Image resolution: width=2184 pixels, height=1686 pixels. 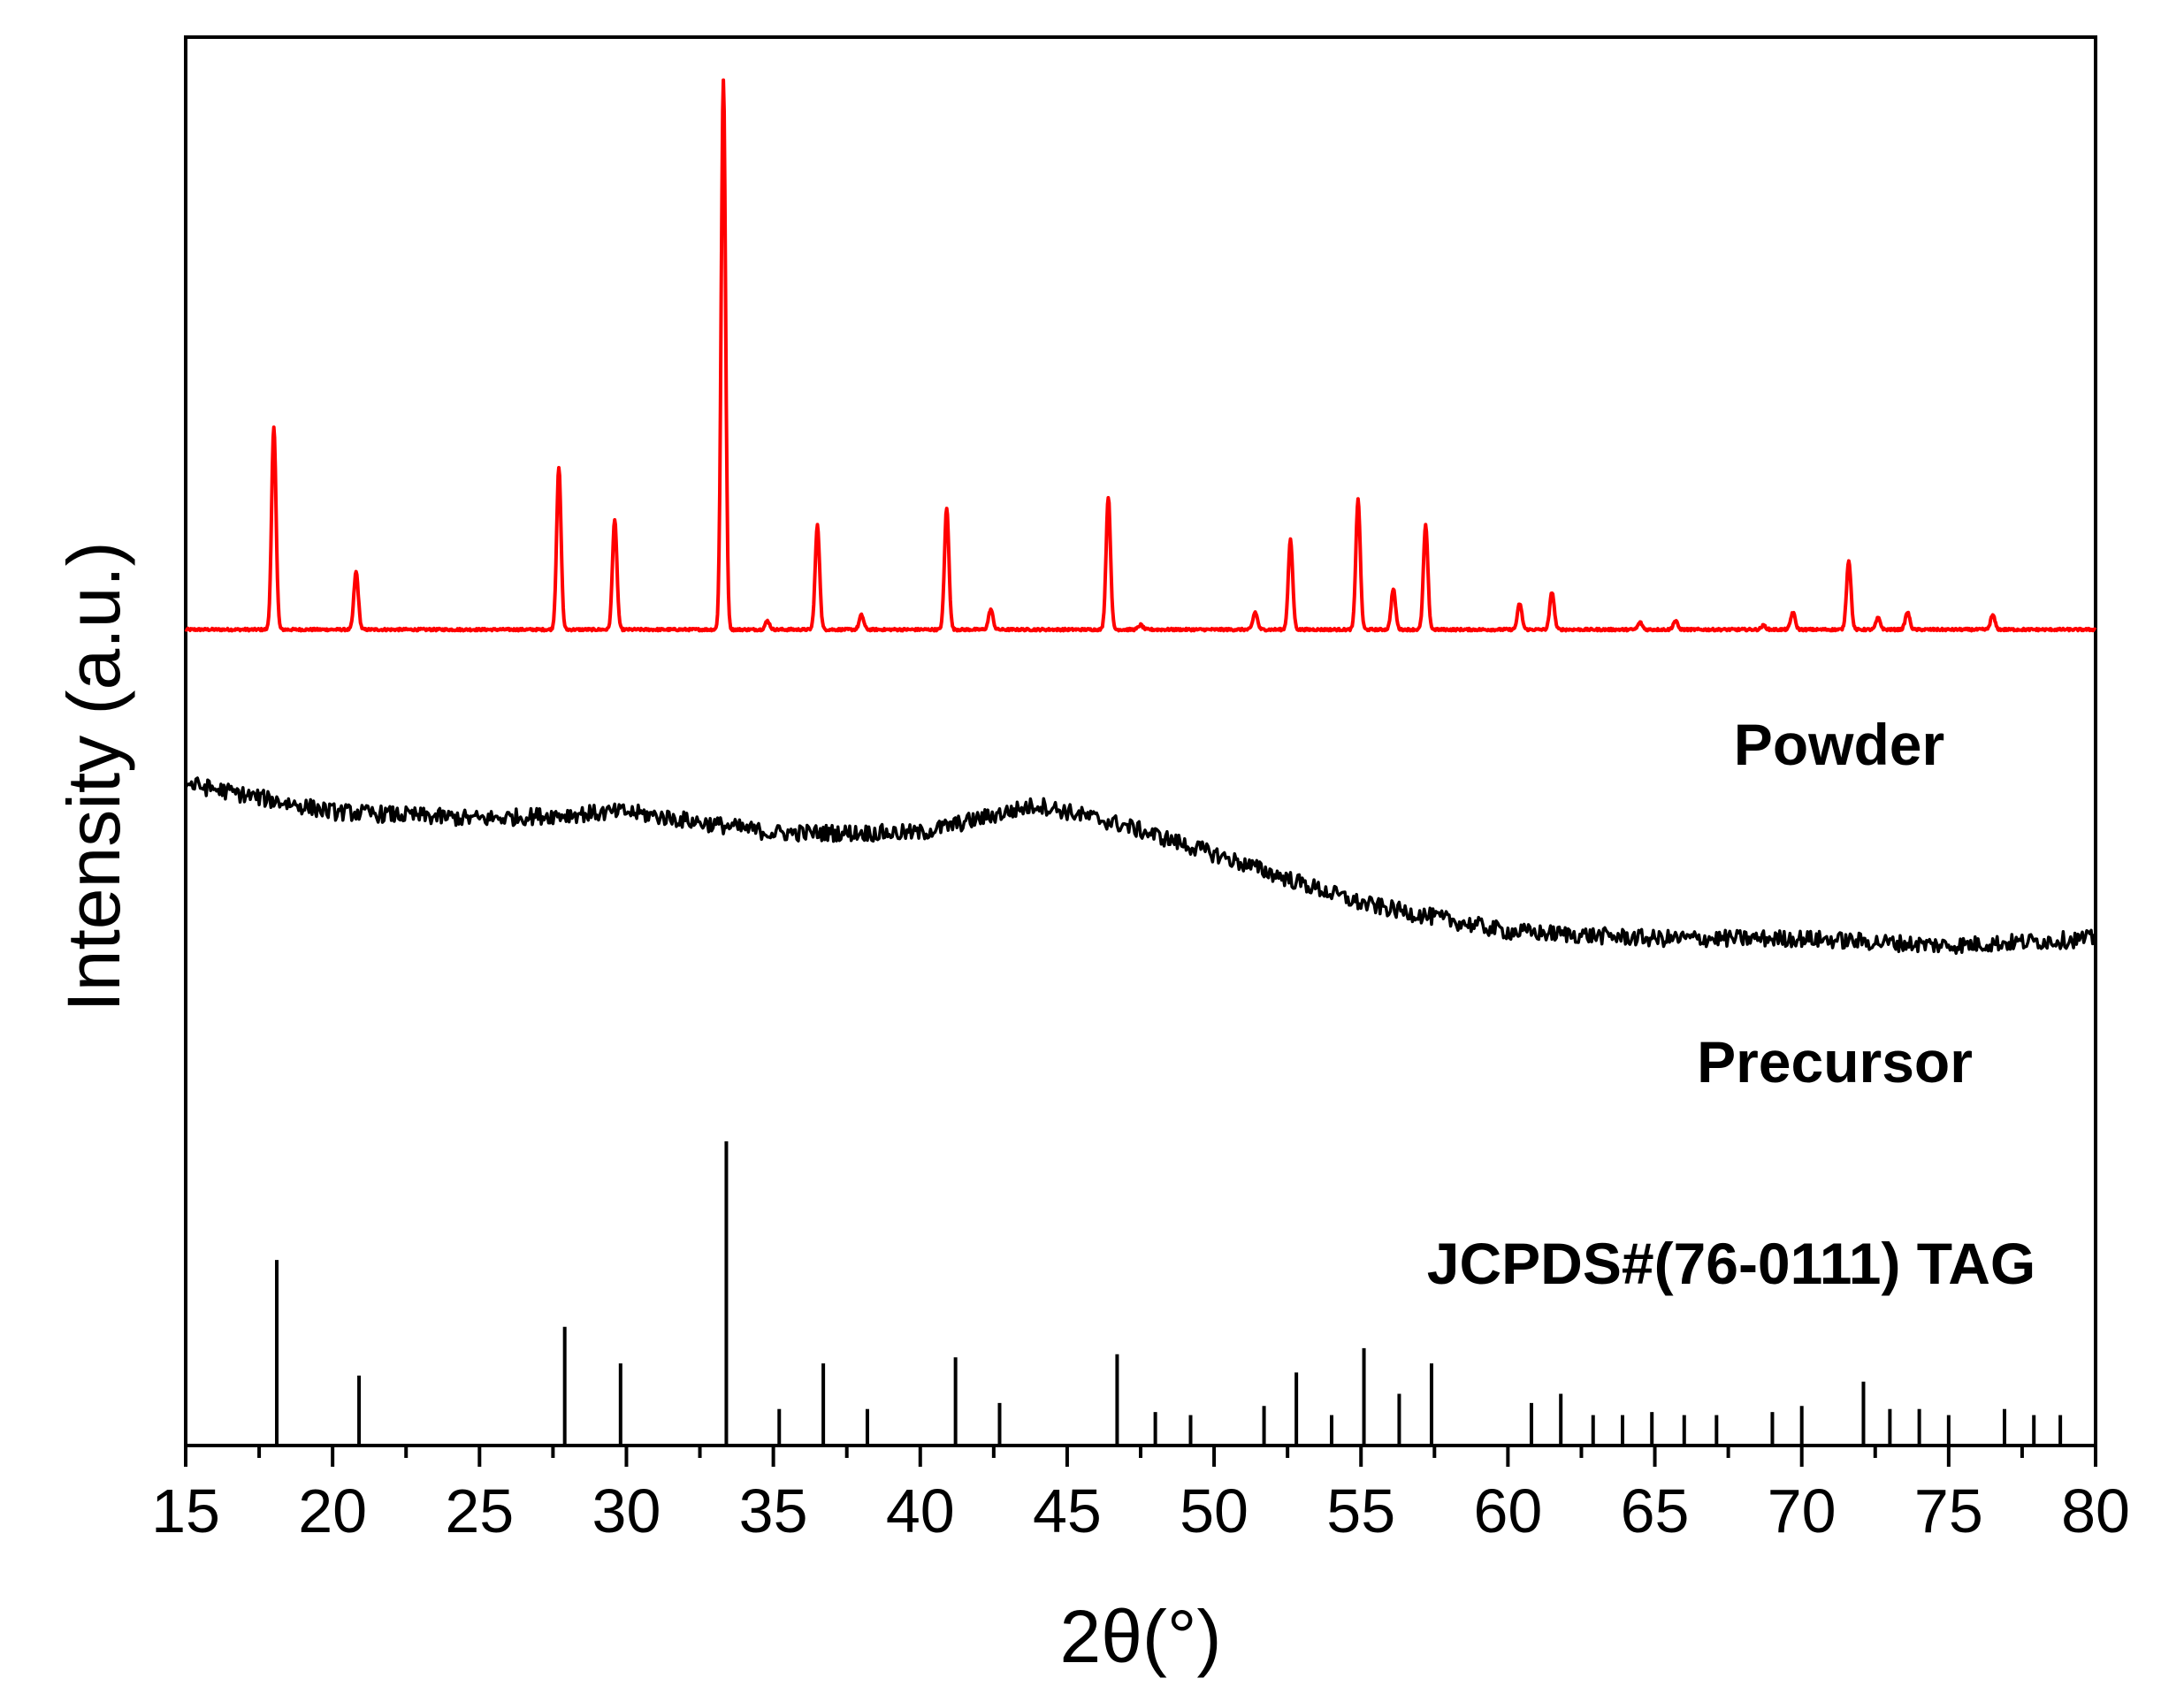 I want to click on x-tick-label: 40, so click(x=920, y=1510).